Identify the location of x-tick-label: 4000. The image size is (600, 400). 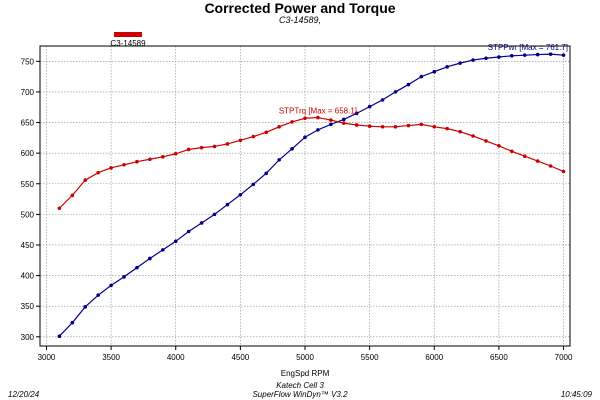
(176, 357).